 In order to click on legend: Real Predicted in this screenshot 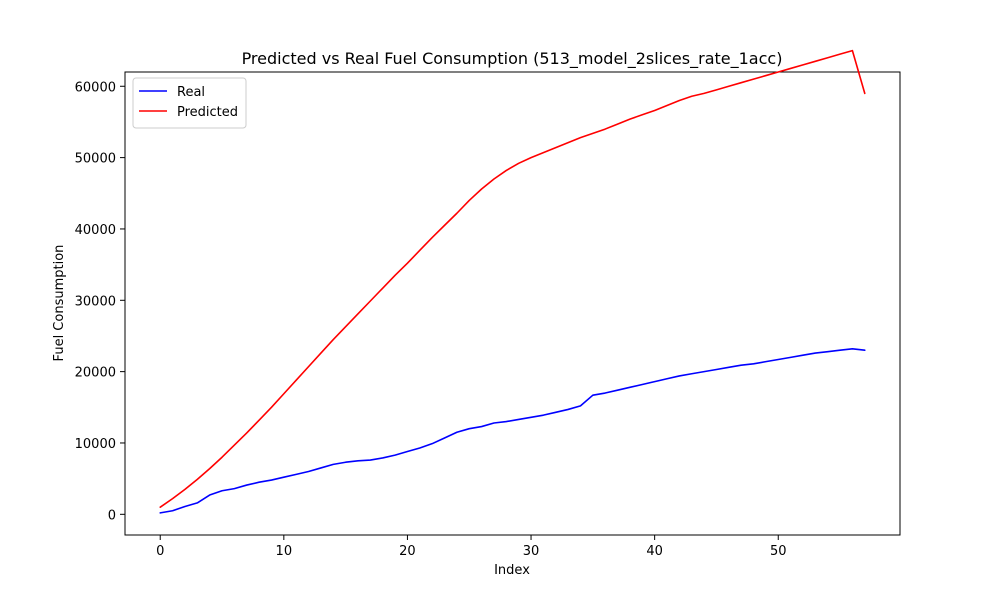, I will do `click(189, 103)`.